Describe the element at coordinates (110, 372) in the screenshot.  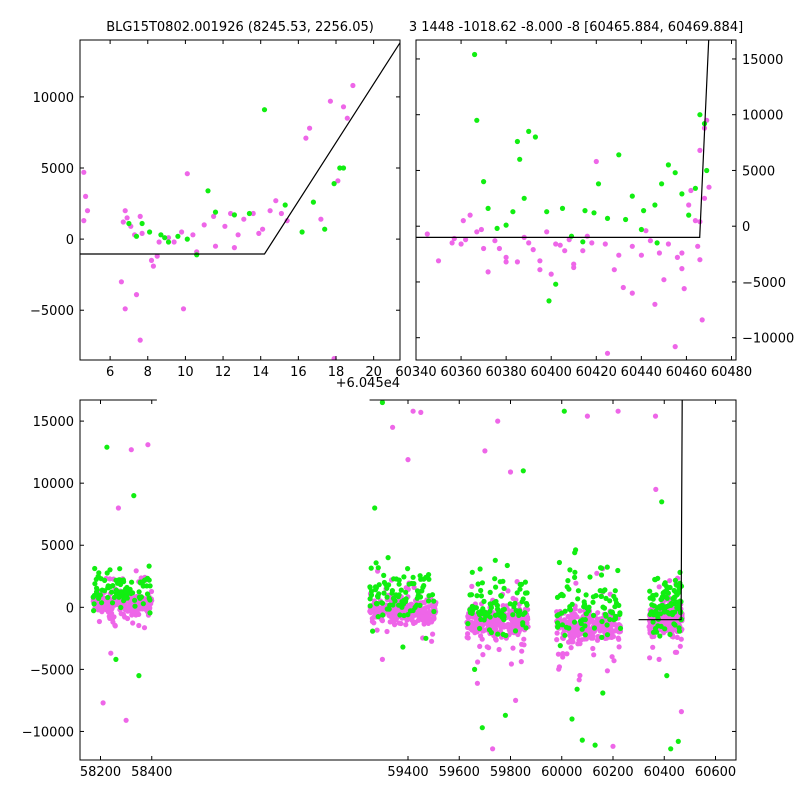
I see `x-tick-label: 6` at that location.